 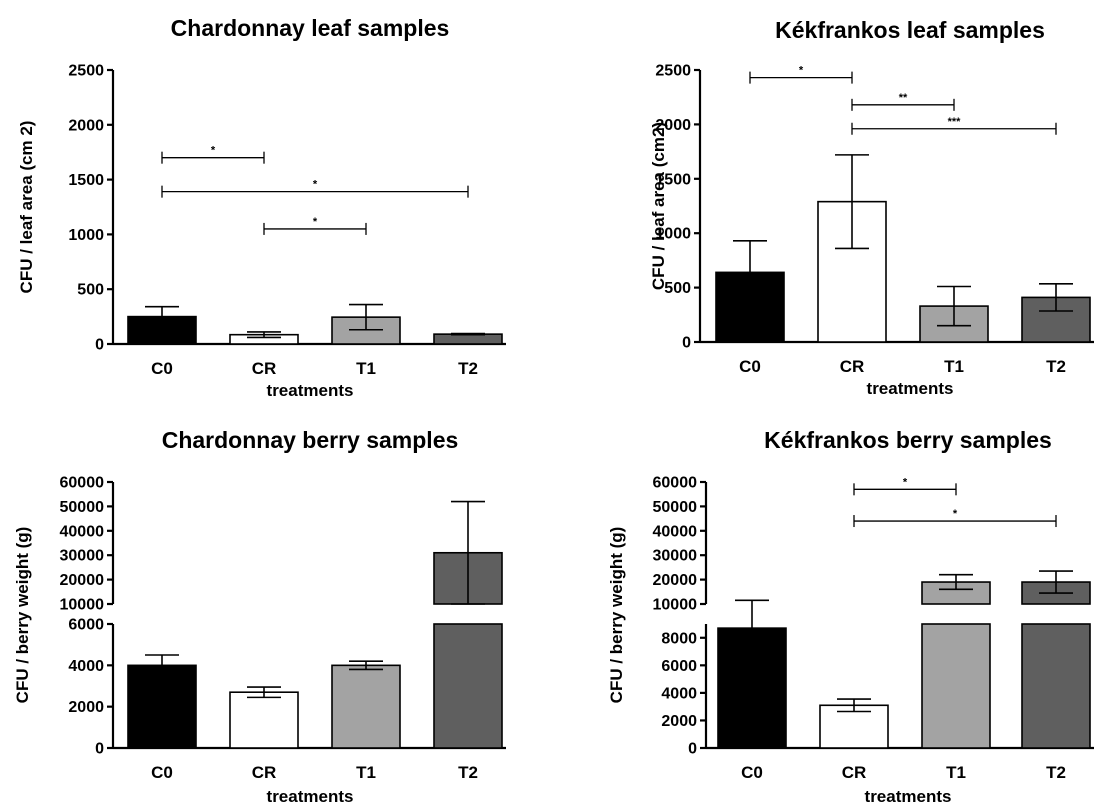 I want to click on chart-title: Kékfrankos leaf samples, so click(x=910, y=30).